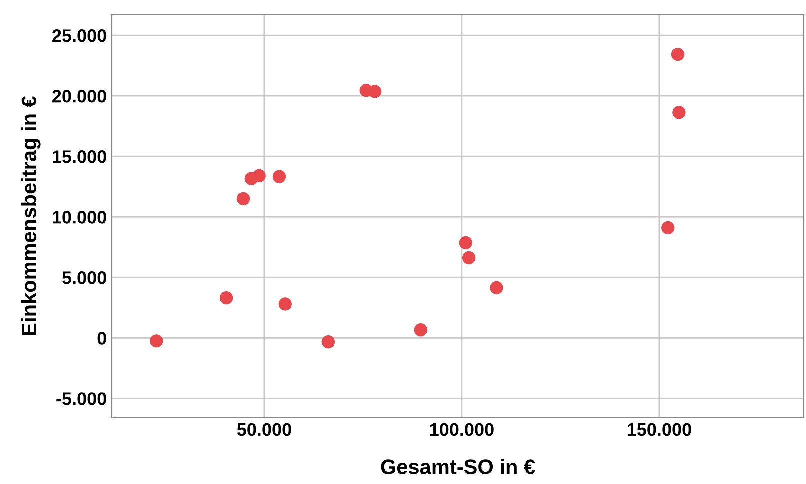 The height and width of the screenshot is (484, 806). What do you see at coordinates (102, 338) in the screenshot?
I see `y-tick-label: 0` at bounding box center [102, 338].